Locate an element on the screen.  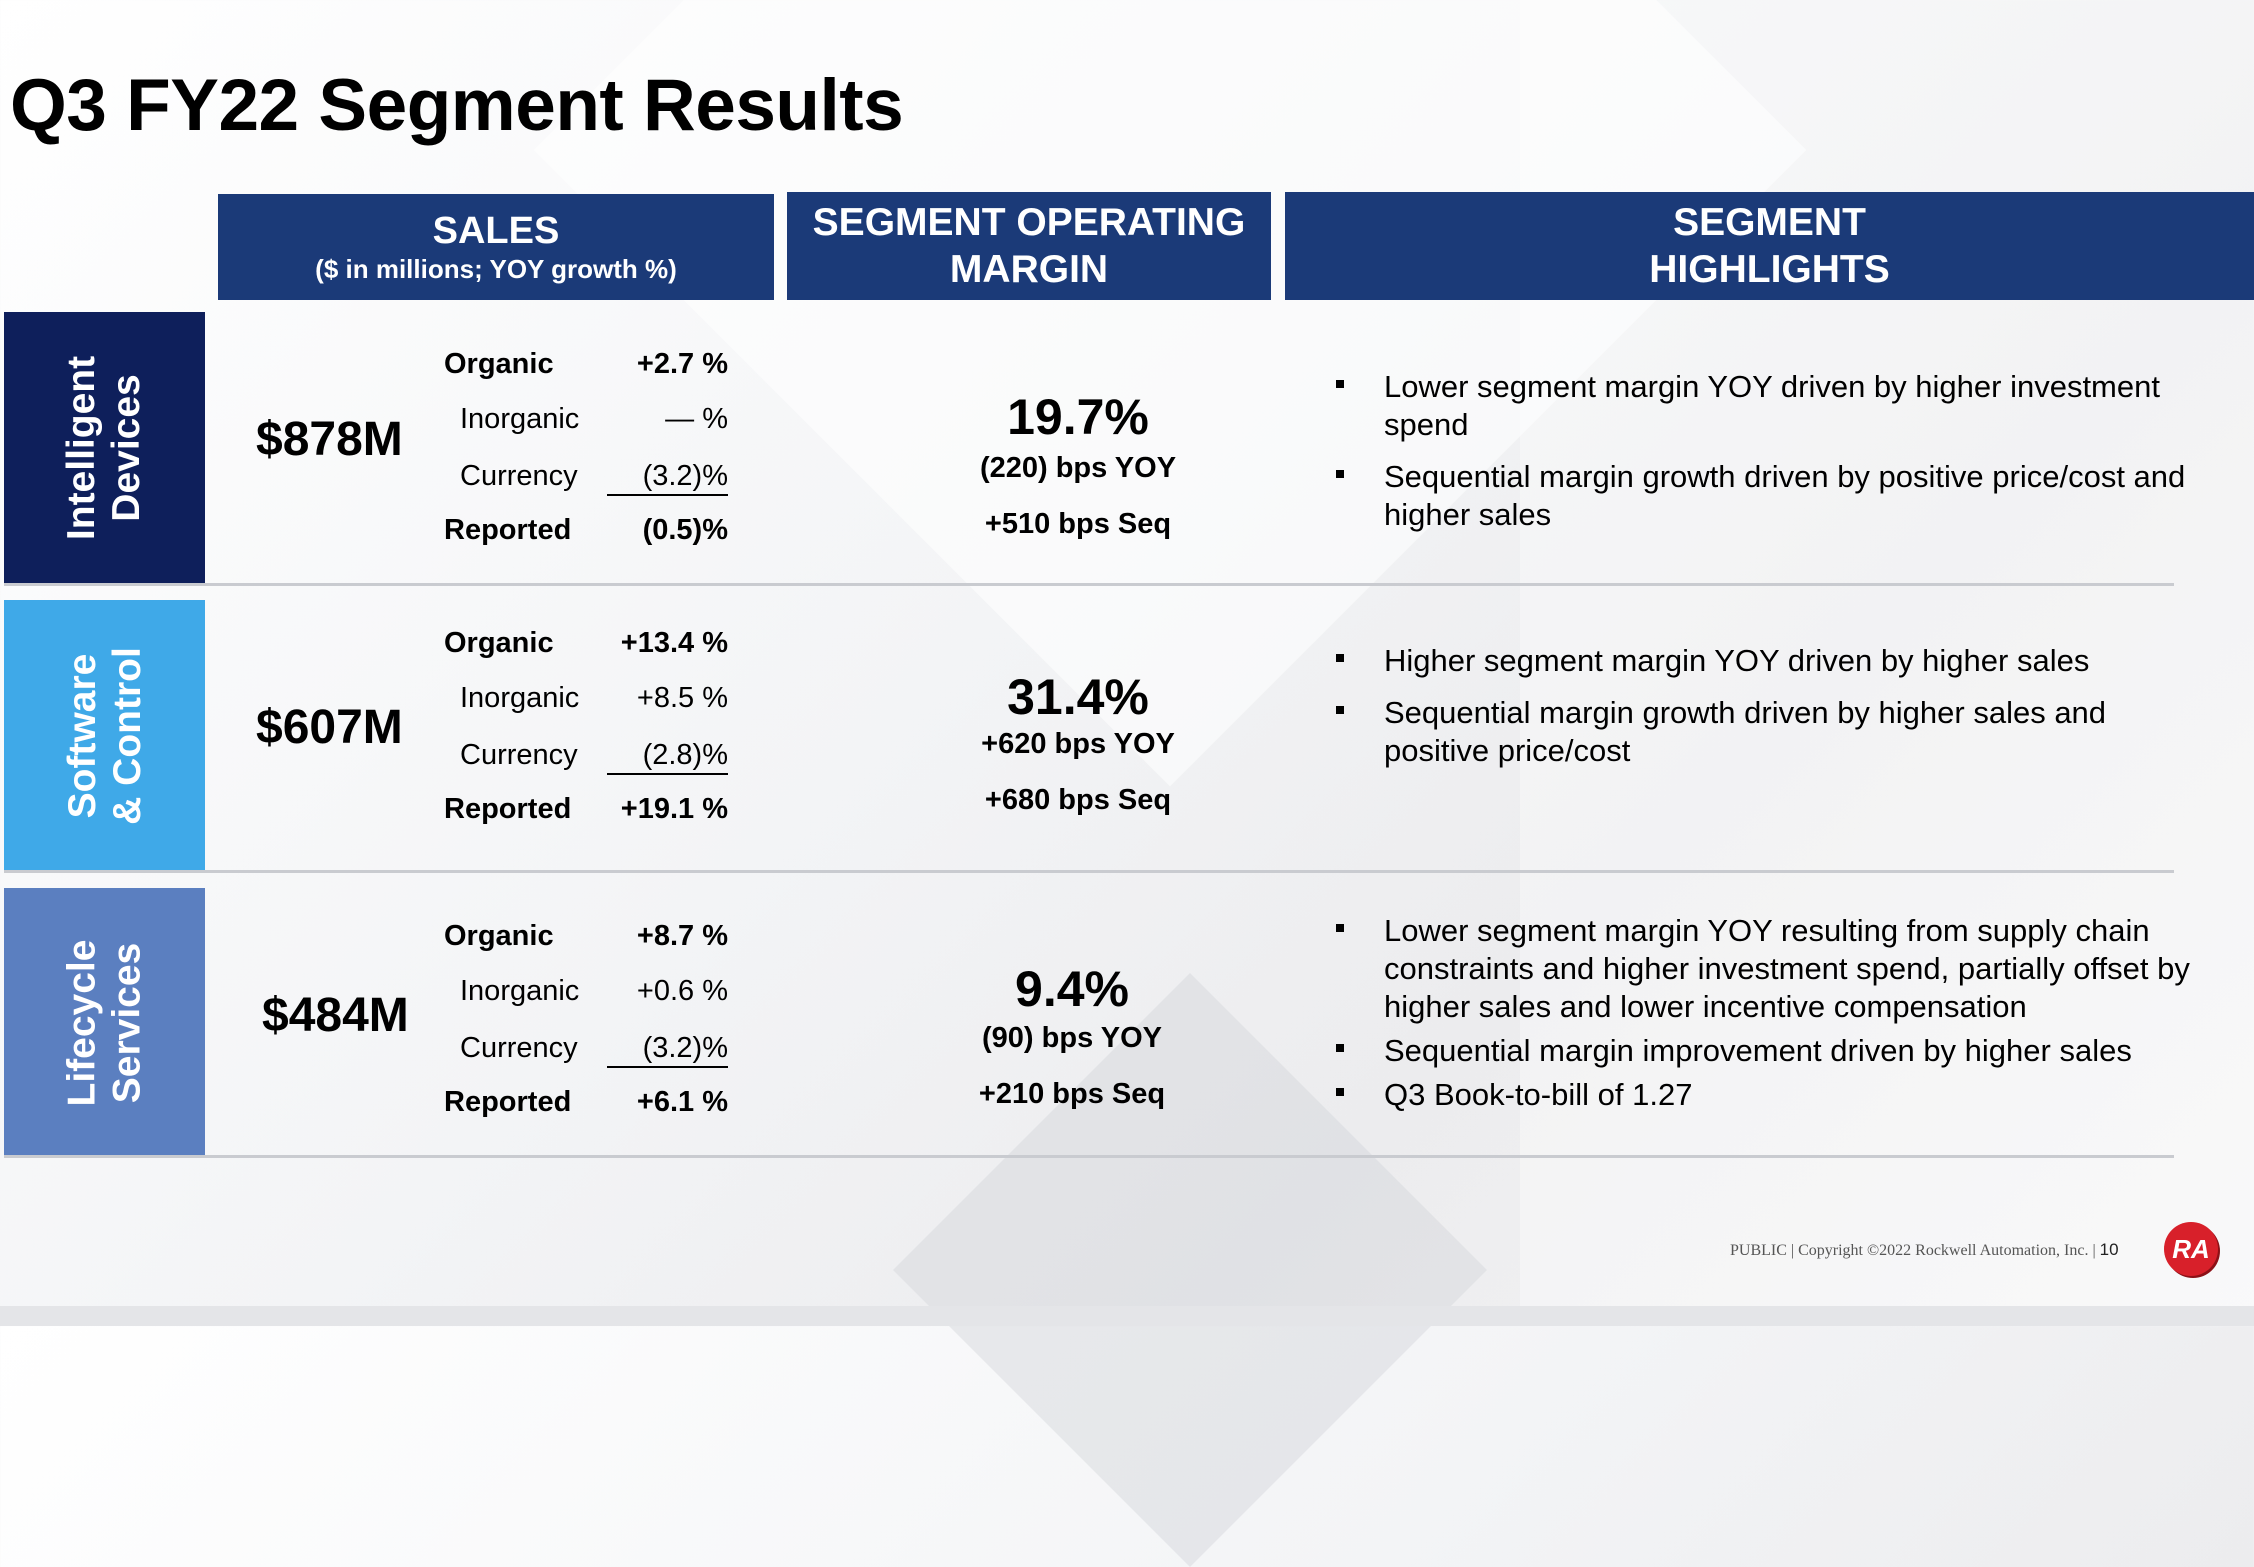
margin-percent: 19.7% is located at coordinates (1078, 417).